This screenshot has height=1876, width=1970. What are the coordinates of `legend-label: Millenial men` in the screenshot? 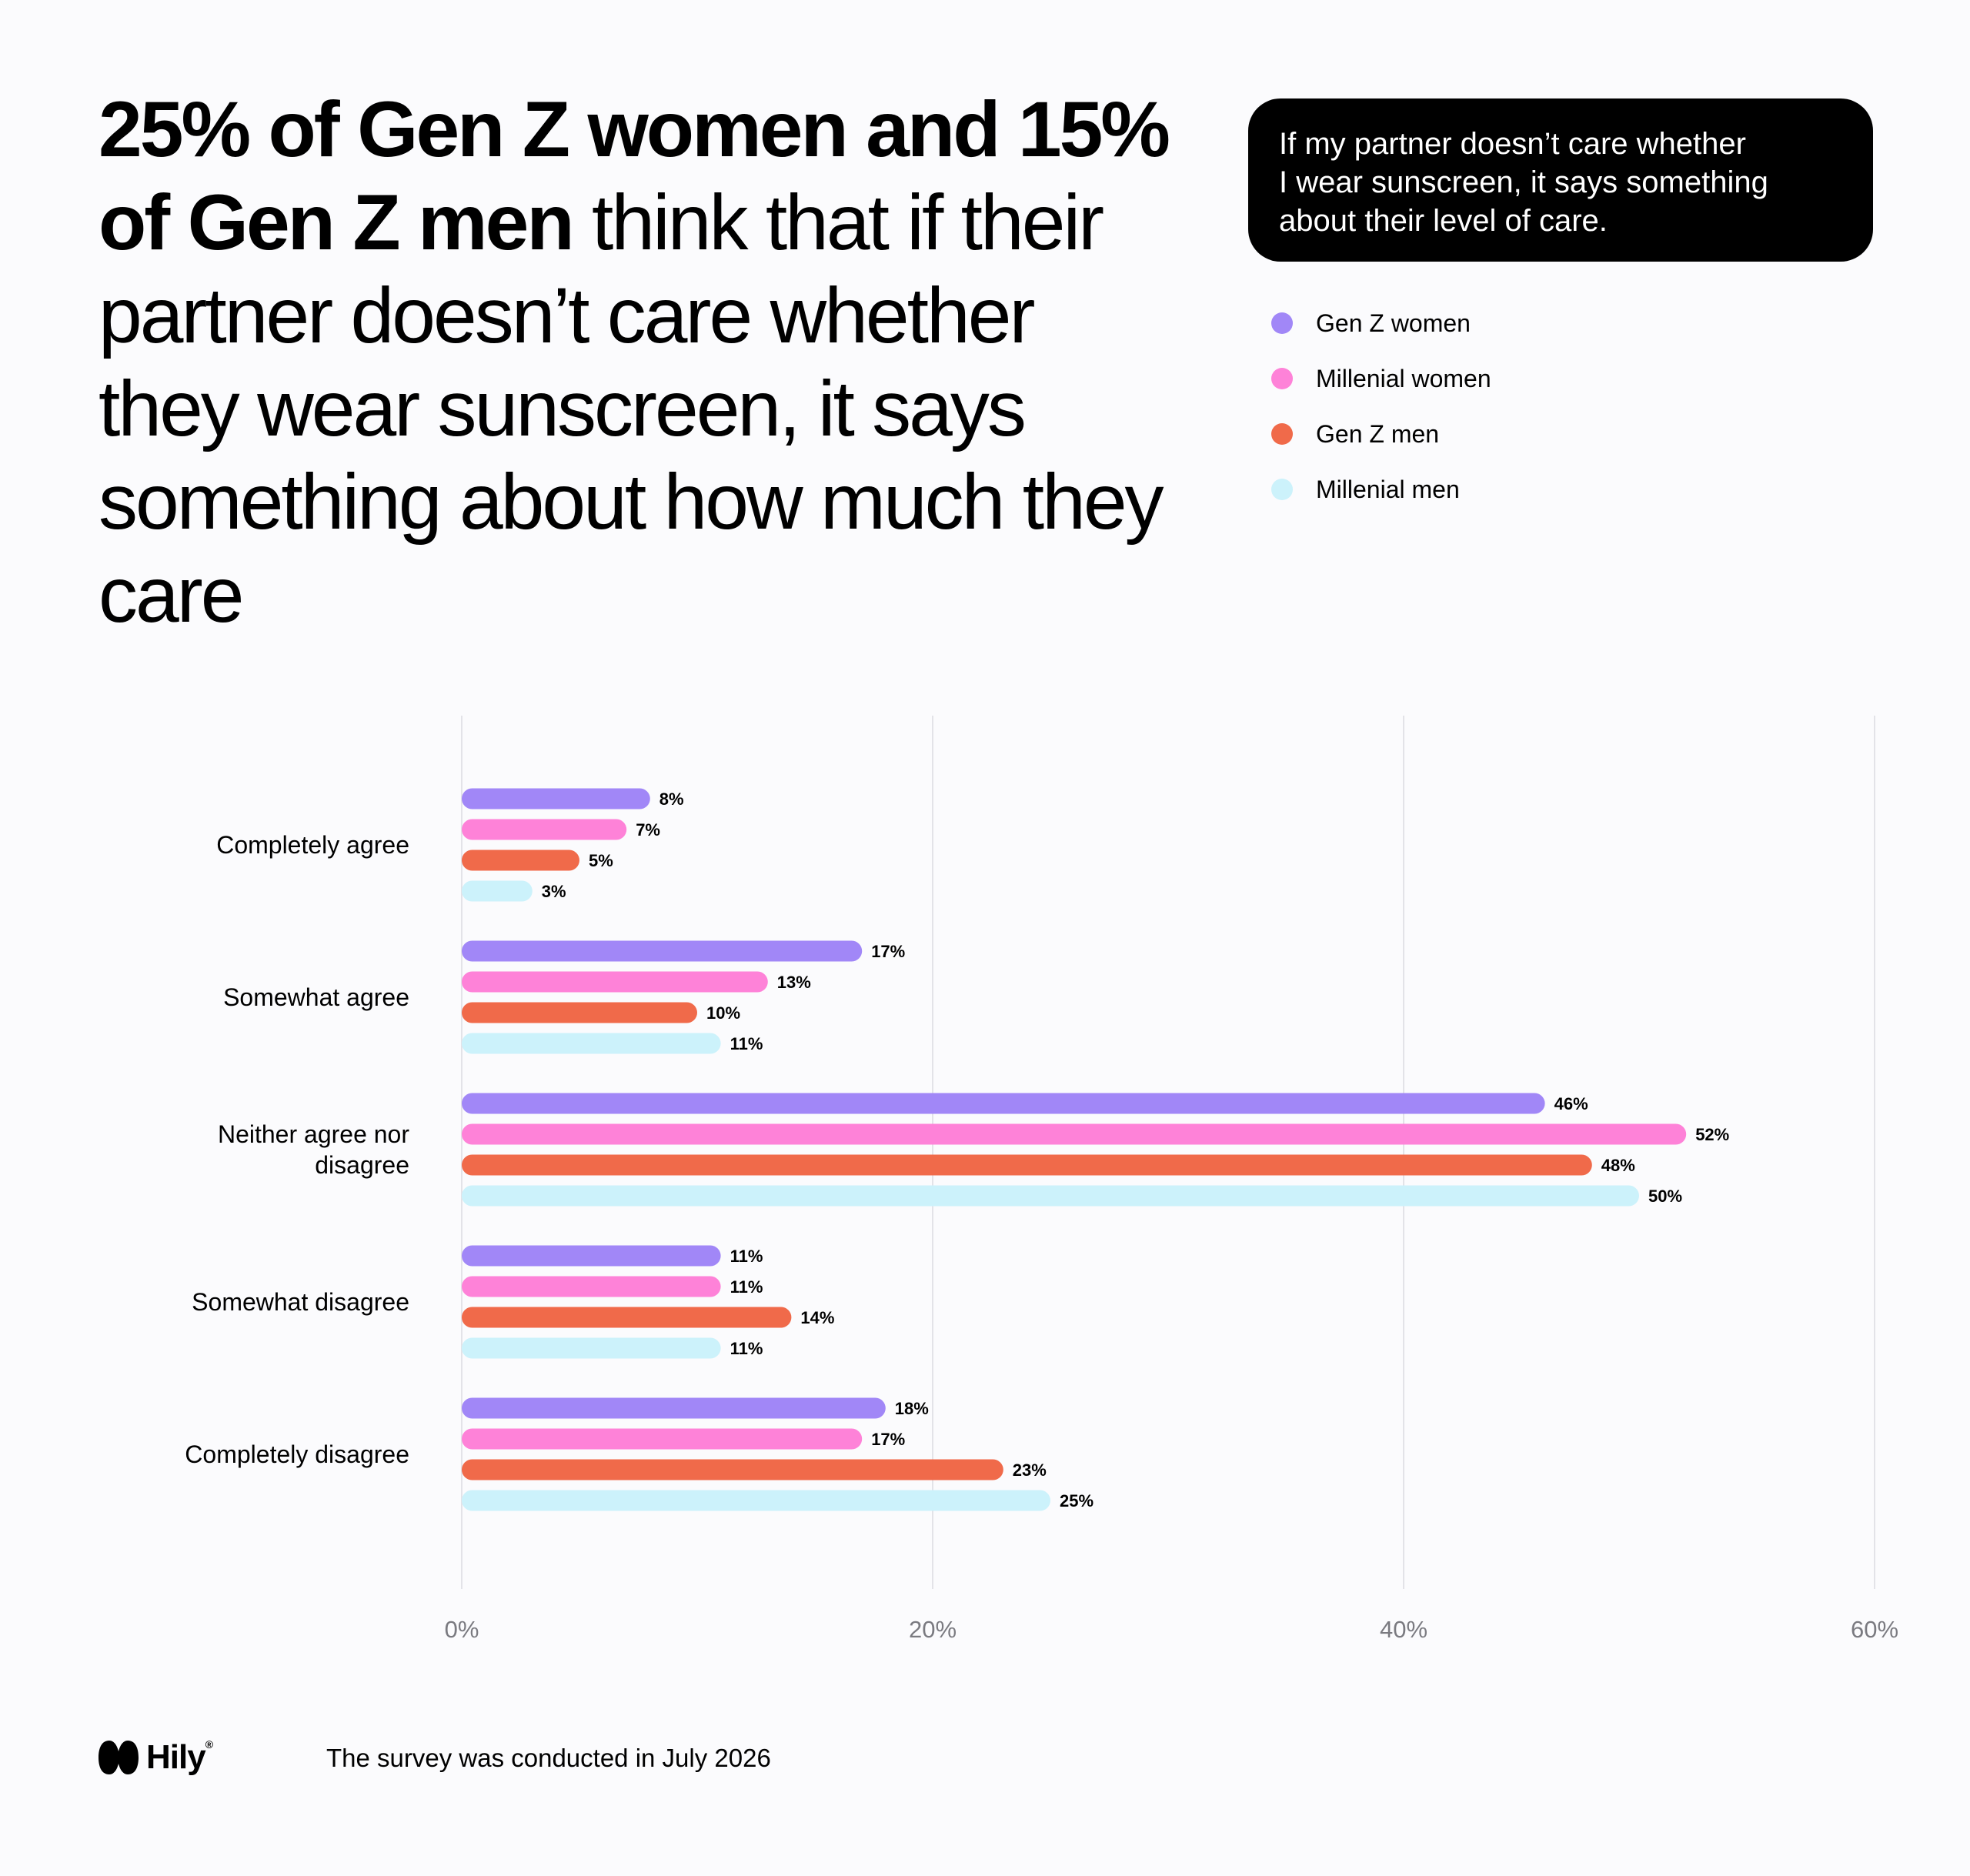 It's located at (1388, 489).